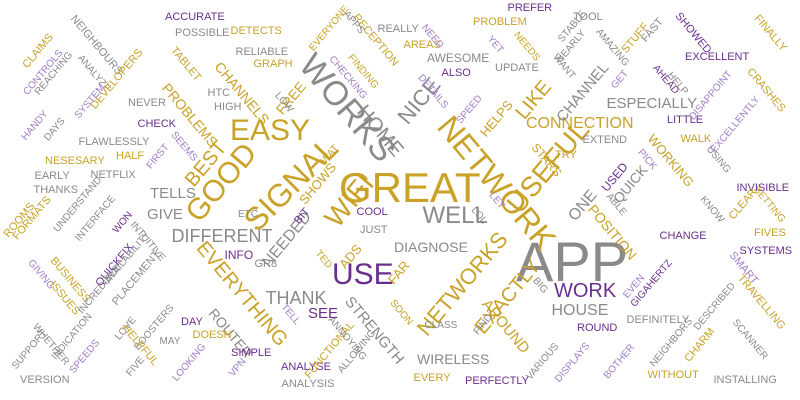  What do you see at coordinates (262, 51) in the screenshot?
I see `word-reliable: RELIABLE` at bounding box center [262, 51].